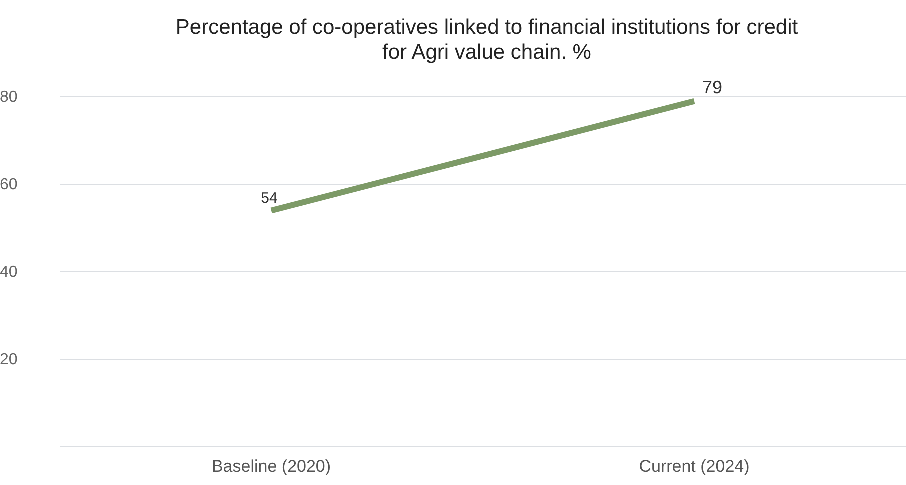 This screenshot has height=485, width=906. Describe the element at coordinates (694, 466) in the screenshot. I see `x-tick-label: Current (2024)` at that location.